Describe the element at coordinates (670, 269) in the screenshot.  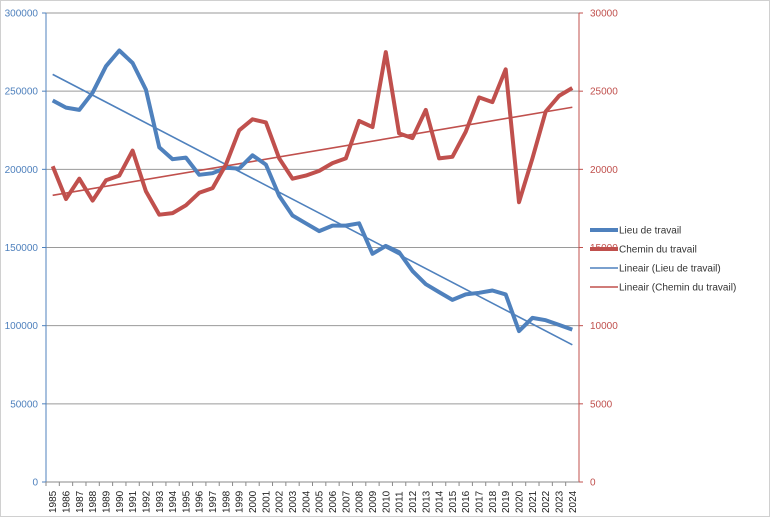
I see `legend-label: Lineair (Lieu de travail)` at that location.